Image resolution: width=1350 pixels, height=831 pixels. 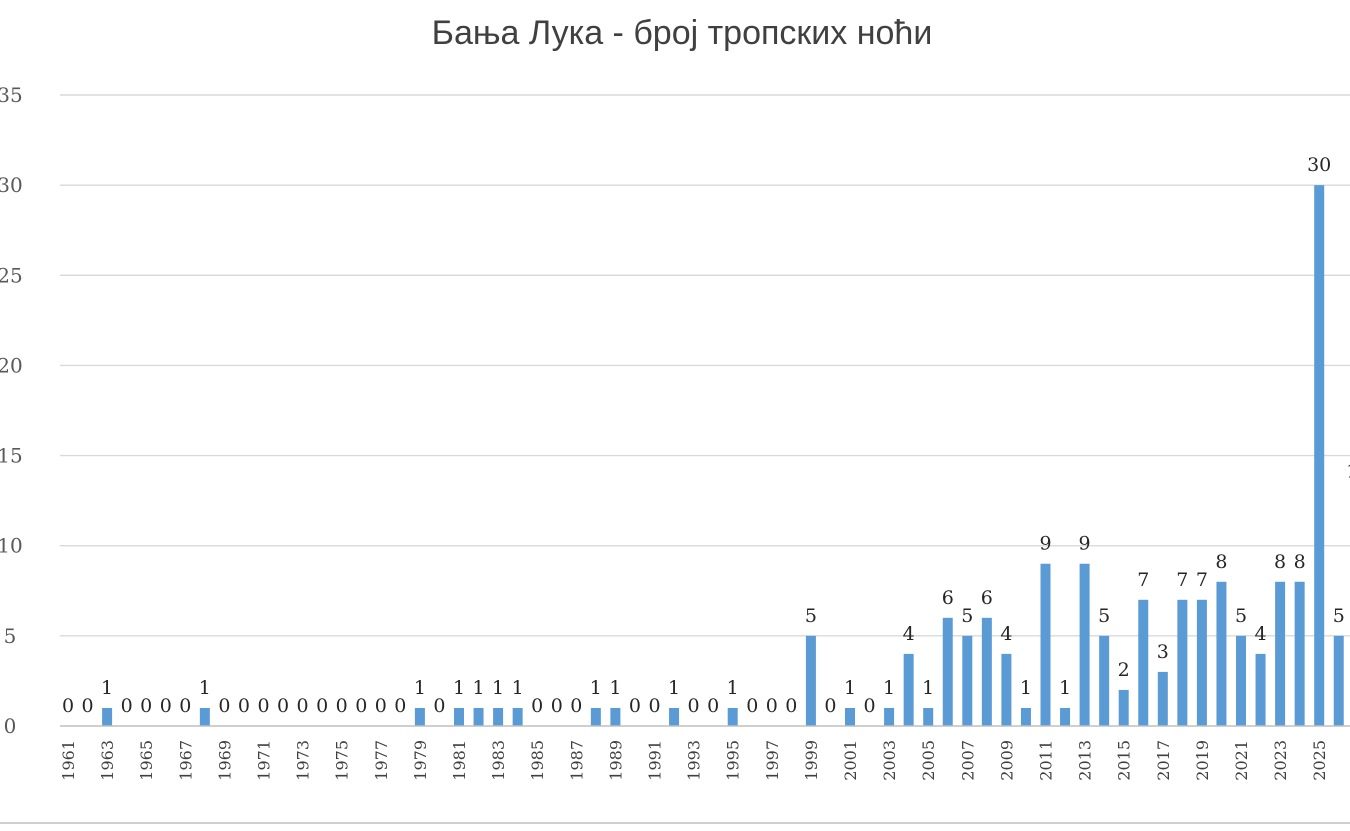 I want to click on x-tick-label: 1963, so click(x=107, y=760).